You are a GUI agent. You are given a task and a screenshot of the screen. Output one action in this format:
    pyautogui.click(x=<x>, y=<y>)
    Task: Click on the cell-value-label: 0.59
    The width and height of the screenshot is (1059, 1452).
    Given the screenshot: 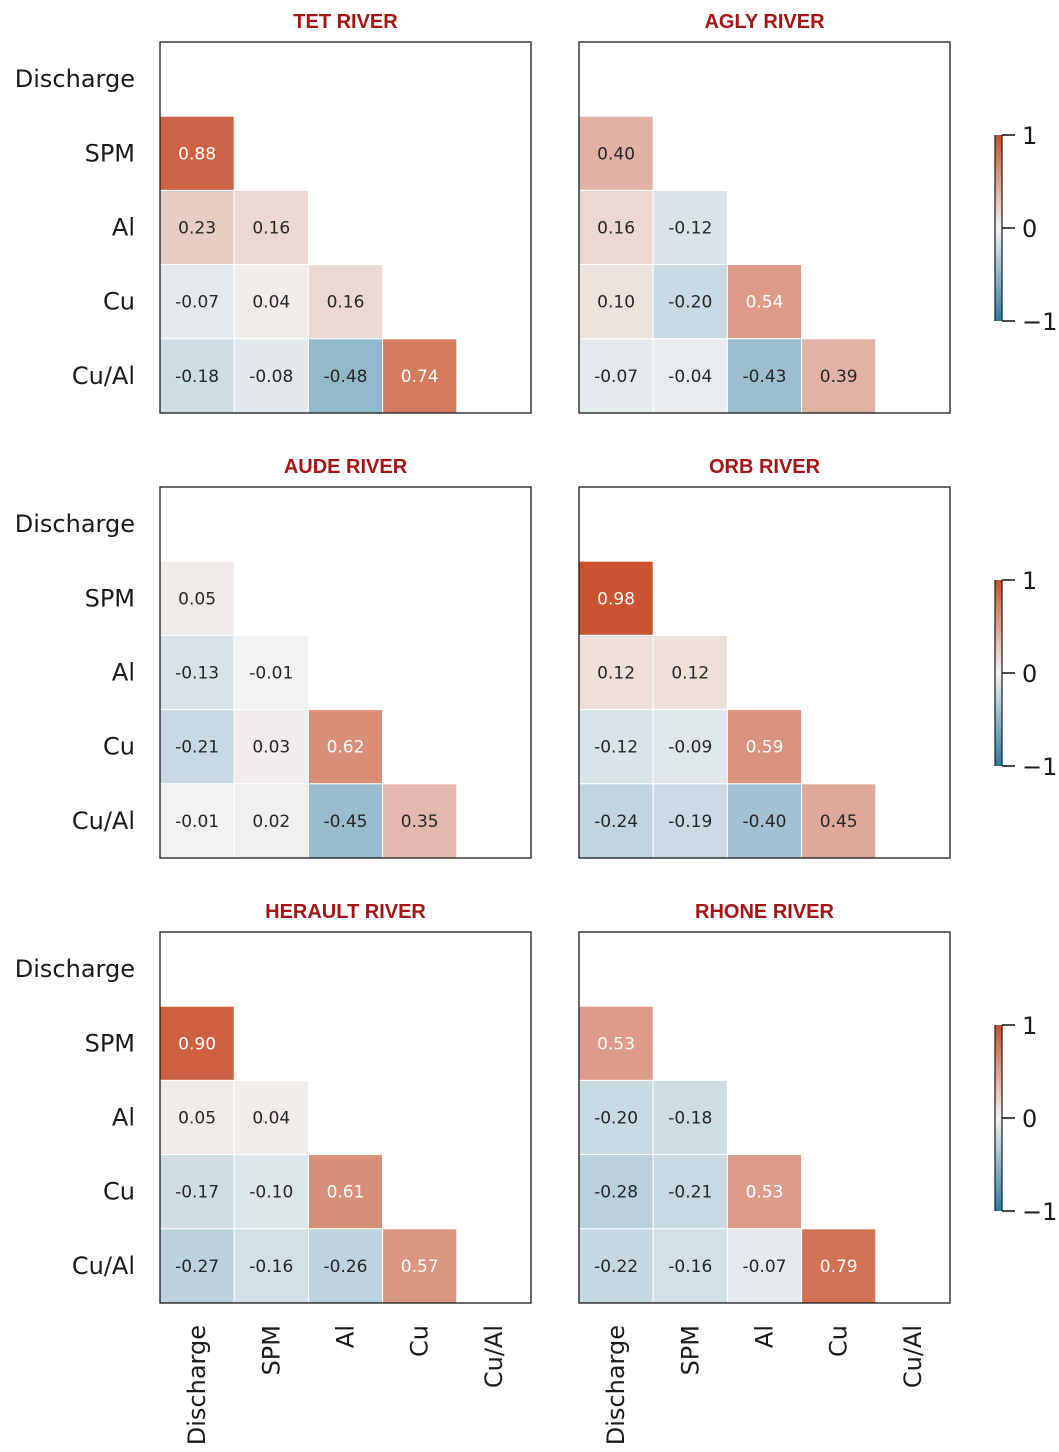 What is the action you would take?
    pyautogui.click(x=765, y=748)
    